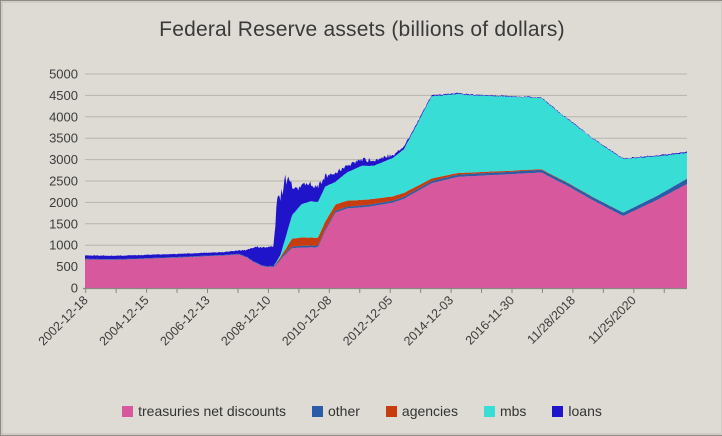 Image resolution: width=722 pixels, height=436 pixels. What do you see at coordinates (513, 411) in the screenshot?
I see `legend-label-mbs: mbs` at bounding box center [513, 411].